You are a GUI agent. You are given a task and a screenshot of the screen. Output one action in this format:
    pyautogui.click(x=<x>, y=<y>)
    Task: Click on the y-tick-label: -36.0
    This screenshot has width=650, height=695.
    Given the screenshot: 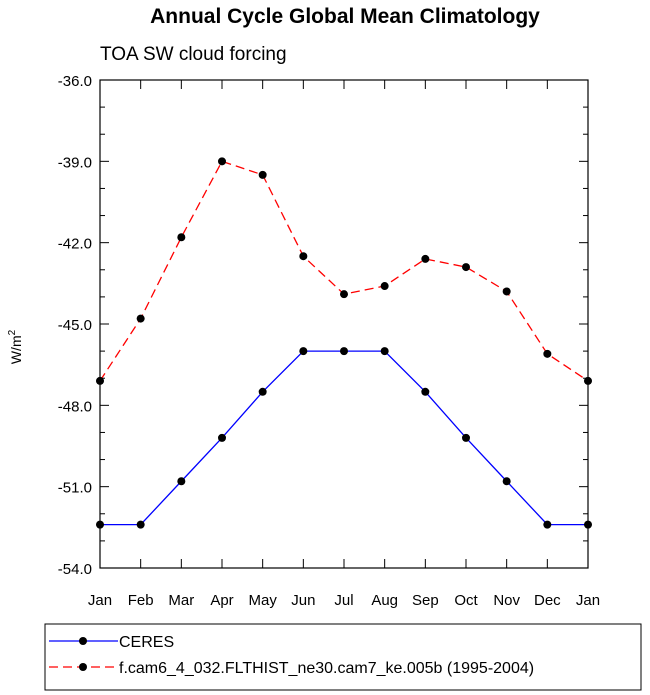 What is the action you would take?
    pyautogui.click(x=75, y=81)
    